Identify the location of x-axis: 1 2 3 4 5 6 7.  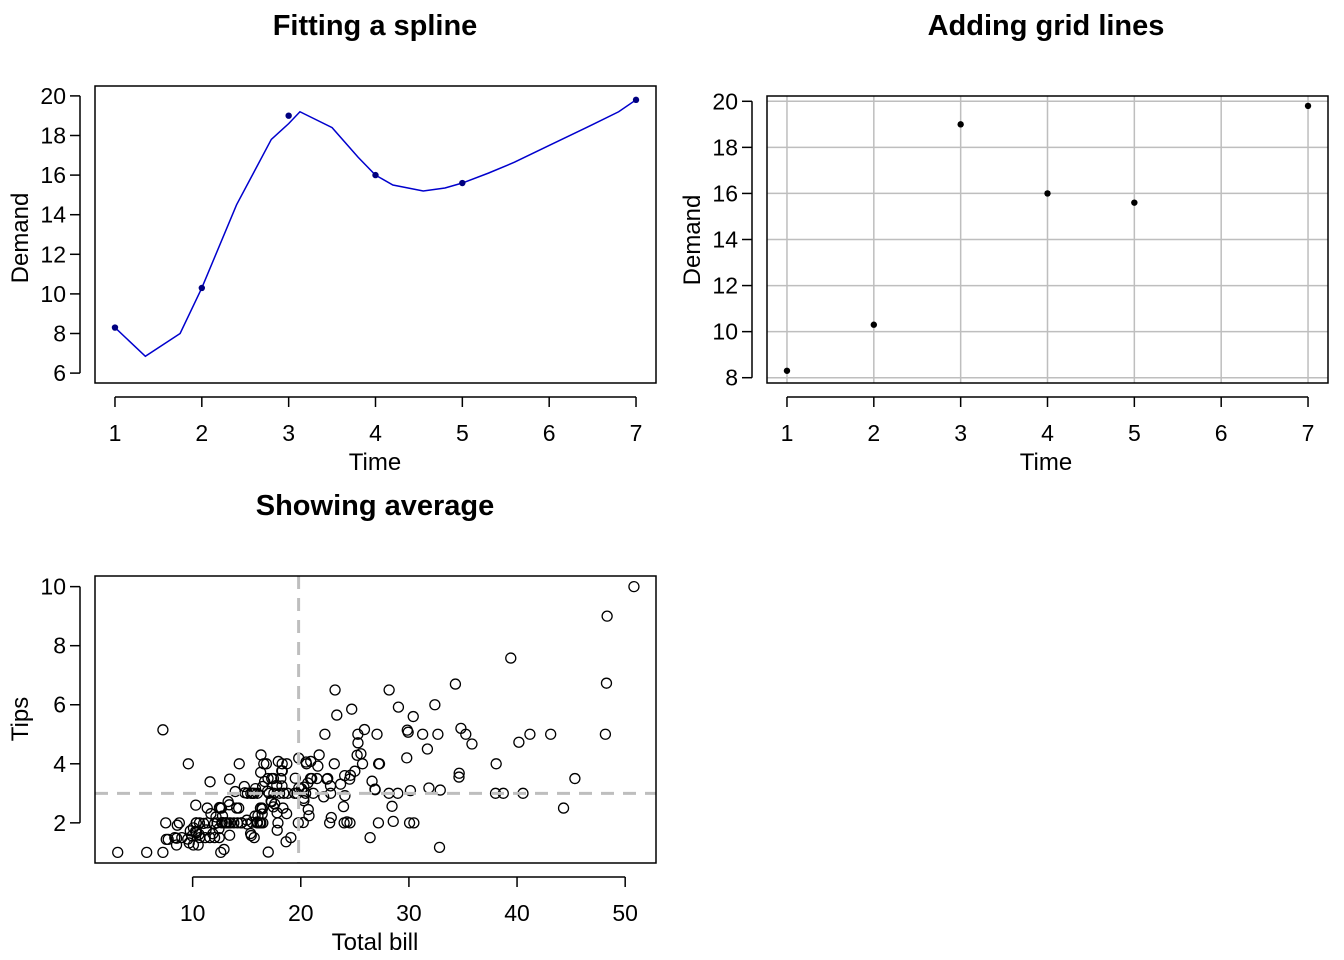
(1047, 421).